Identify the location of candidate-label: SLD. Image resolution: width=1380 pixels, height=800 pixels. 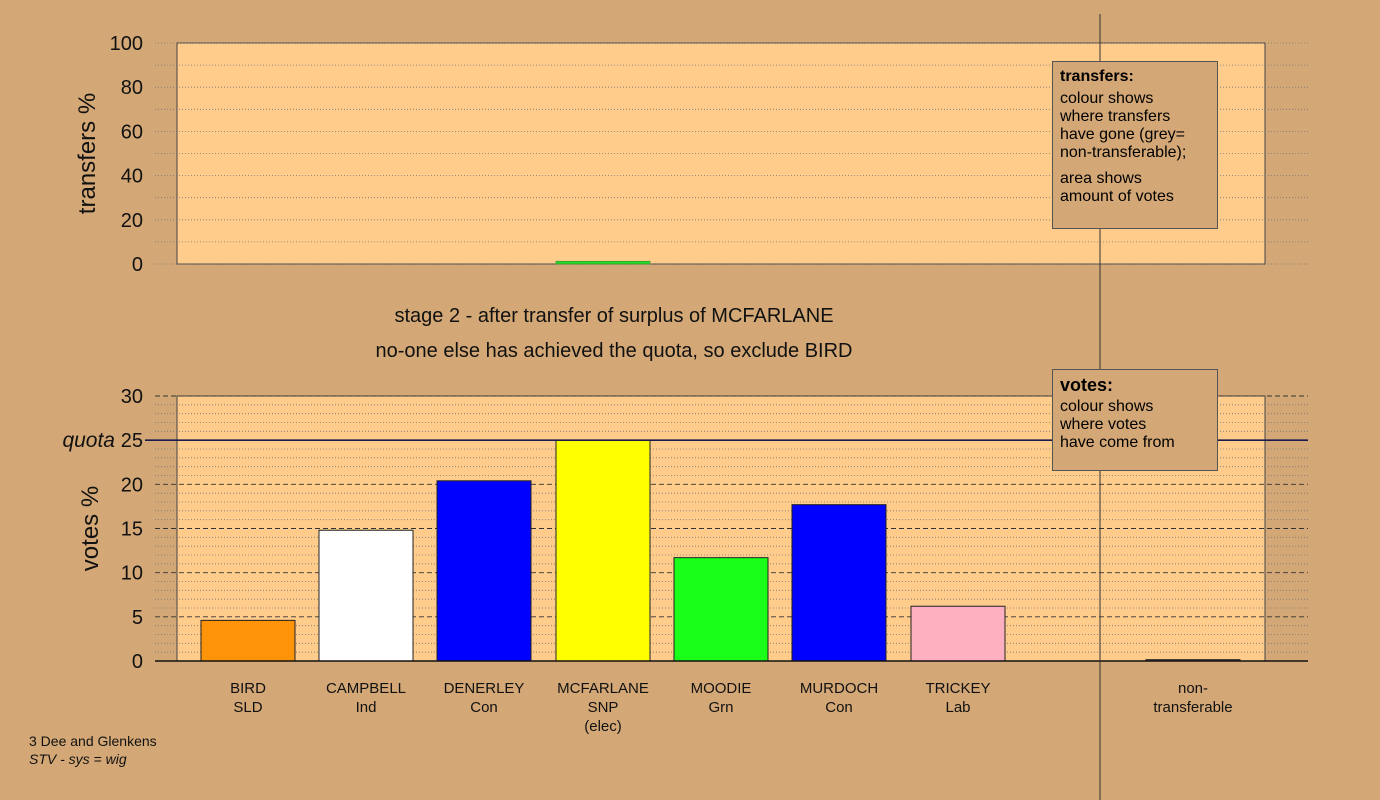
(247, 707).